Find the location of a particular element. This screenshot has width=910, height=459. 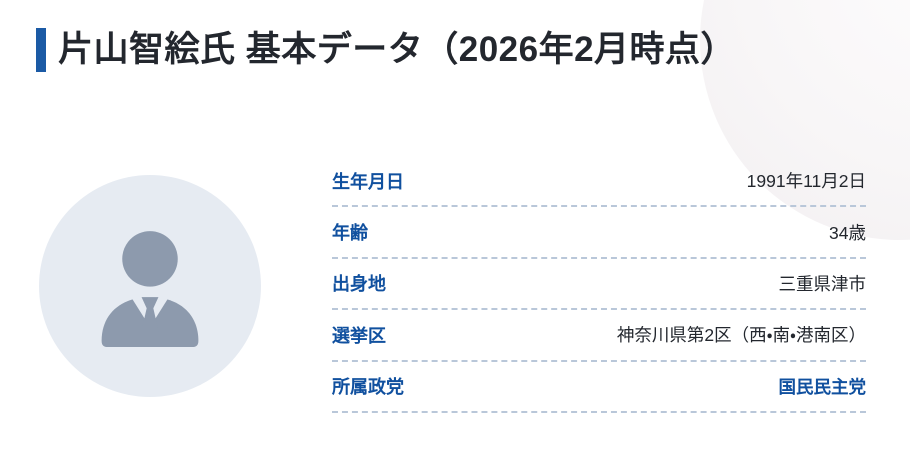

row-value: 1991年11月2日 is located at coordinates (806, 181).